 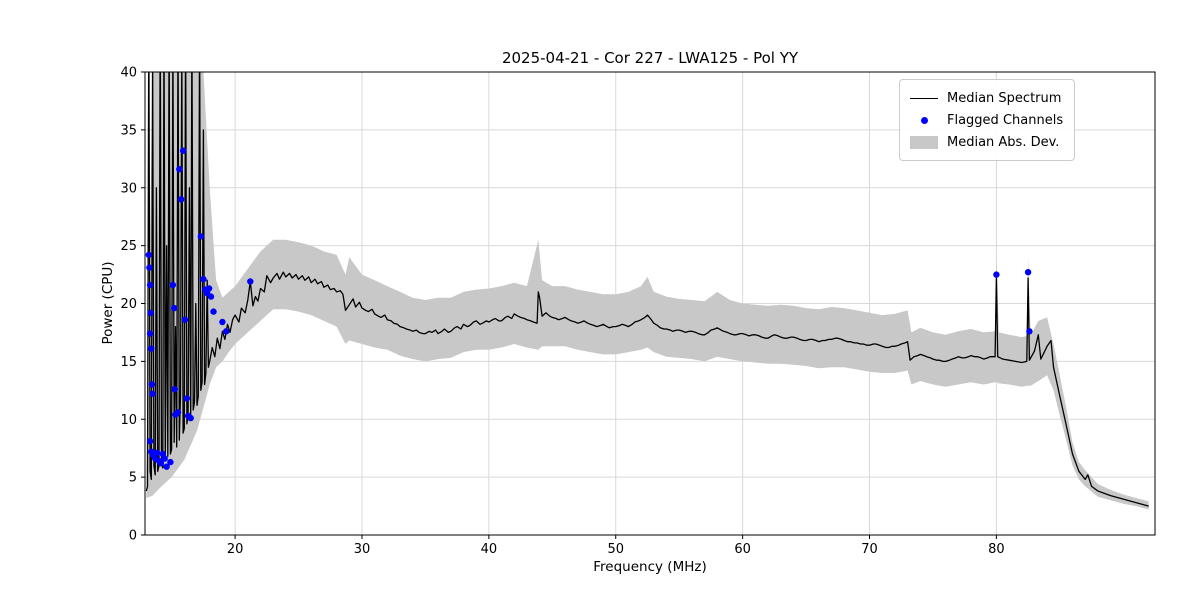 I want to click on svg-text: 0, so click(x=133, y=536).